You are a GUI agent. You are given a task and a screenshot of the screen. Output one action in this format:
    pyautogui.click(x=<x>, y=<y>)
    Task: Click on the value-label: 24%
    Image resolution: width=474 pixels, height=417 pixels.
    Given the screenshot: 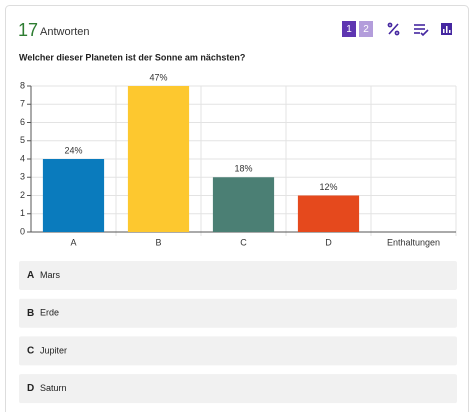 What is the action you would take?
    pyautogui.click(x=73, y=150)
    